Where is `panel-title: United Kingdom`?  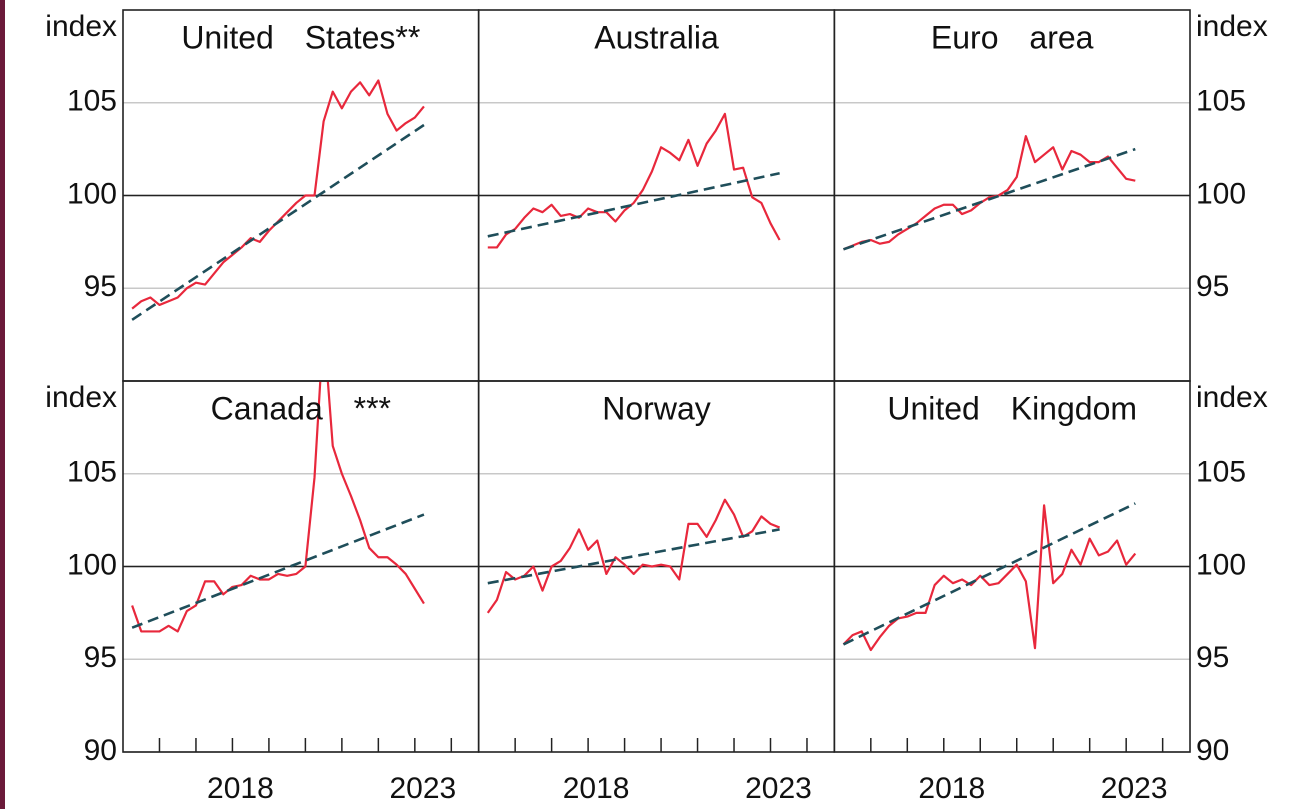
panel-title: United Kingdom is located at coordinates (1012, 408).